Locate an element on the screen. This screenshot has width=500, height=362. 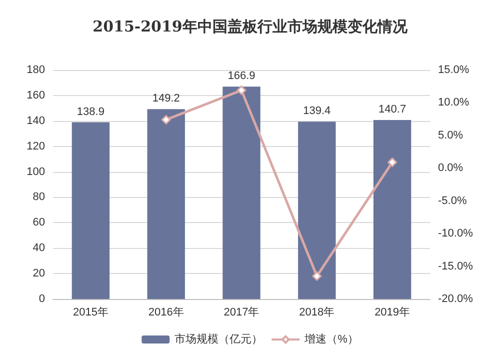
y-tick-label: 40 is located at coordinates (38, 248).